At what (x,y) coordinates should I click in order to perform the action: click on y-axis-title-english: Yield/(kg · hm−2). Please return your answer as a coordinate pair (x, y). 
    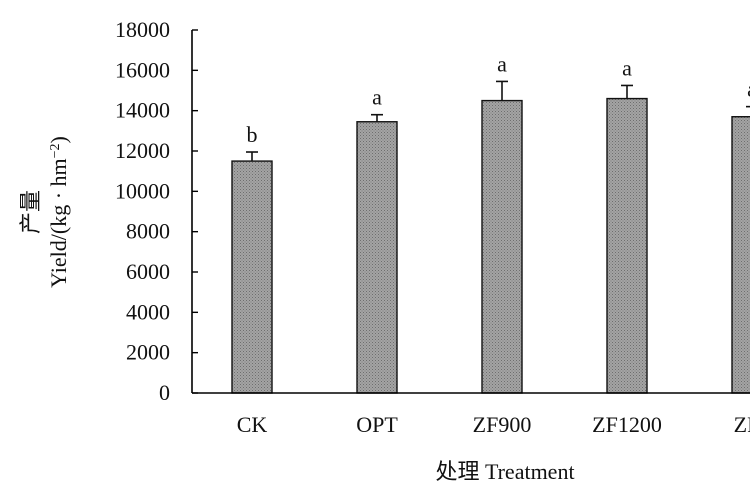
    Looking at the image, I should click on (58, 212).